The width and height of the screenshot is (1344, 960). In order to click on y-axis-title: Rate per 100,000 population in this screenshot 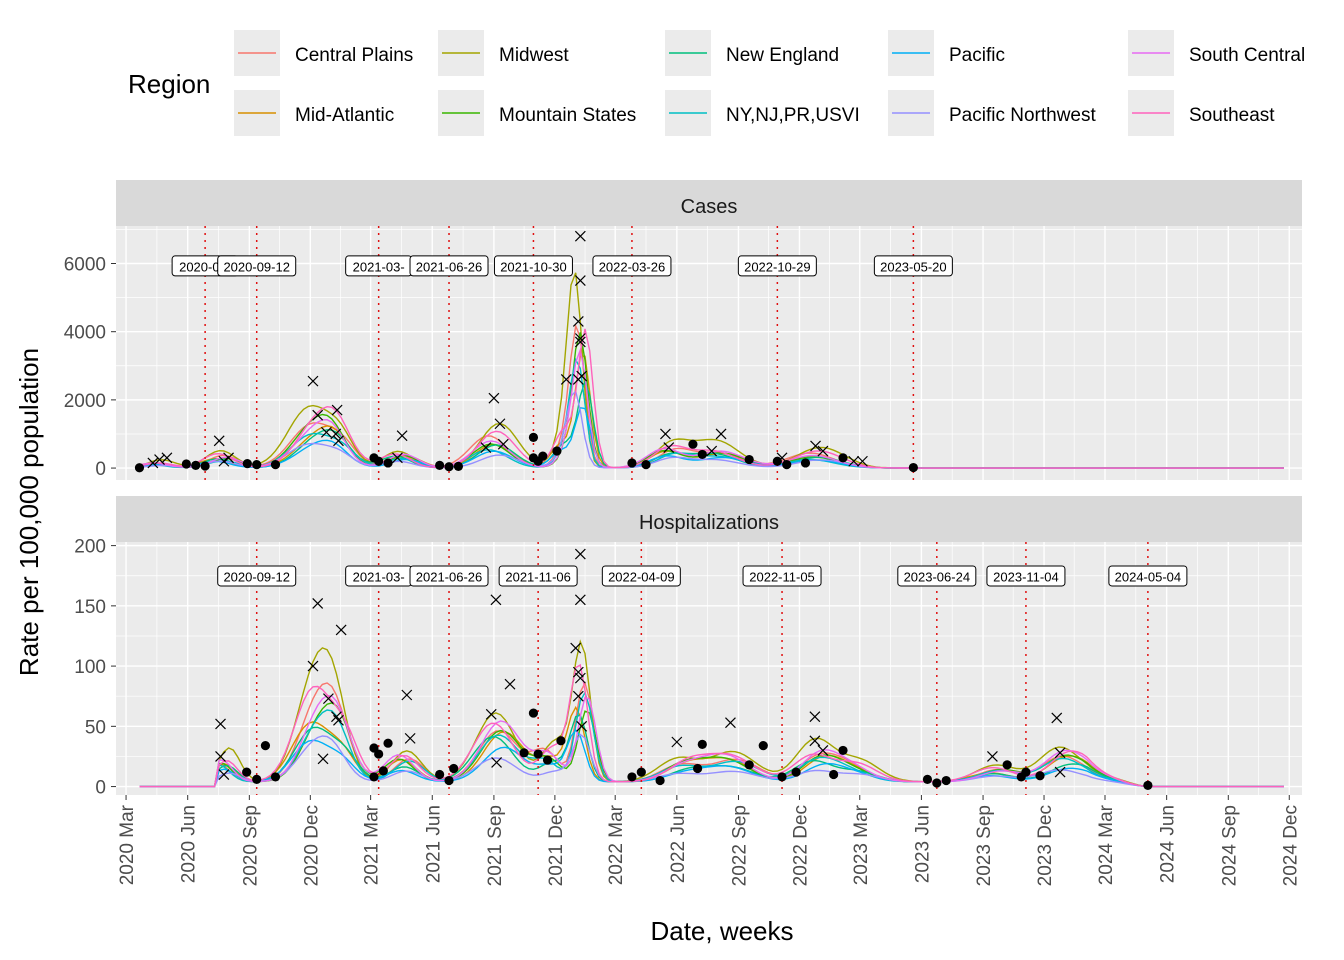, I will do `click(29, 512)`.